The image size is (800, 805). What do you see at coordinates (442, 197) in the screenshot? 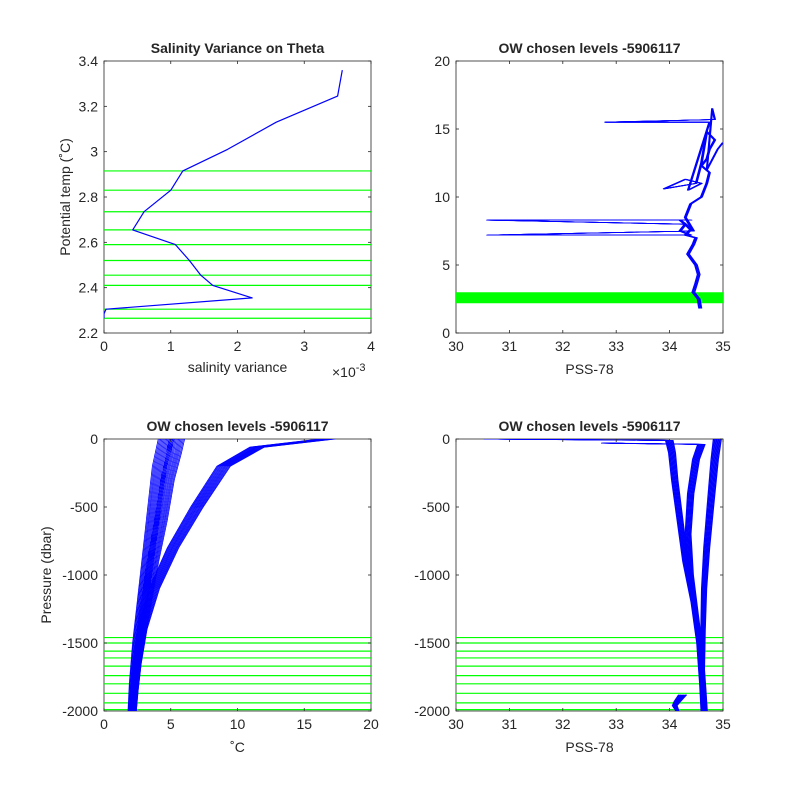
I see `y-tick-label: 10` at bounding box center [442, 197].